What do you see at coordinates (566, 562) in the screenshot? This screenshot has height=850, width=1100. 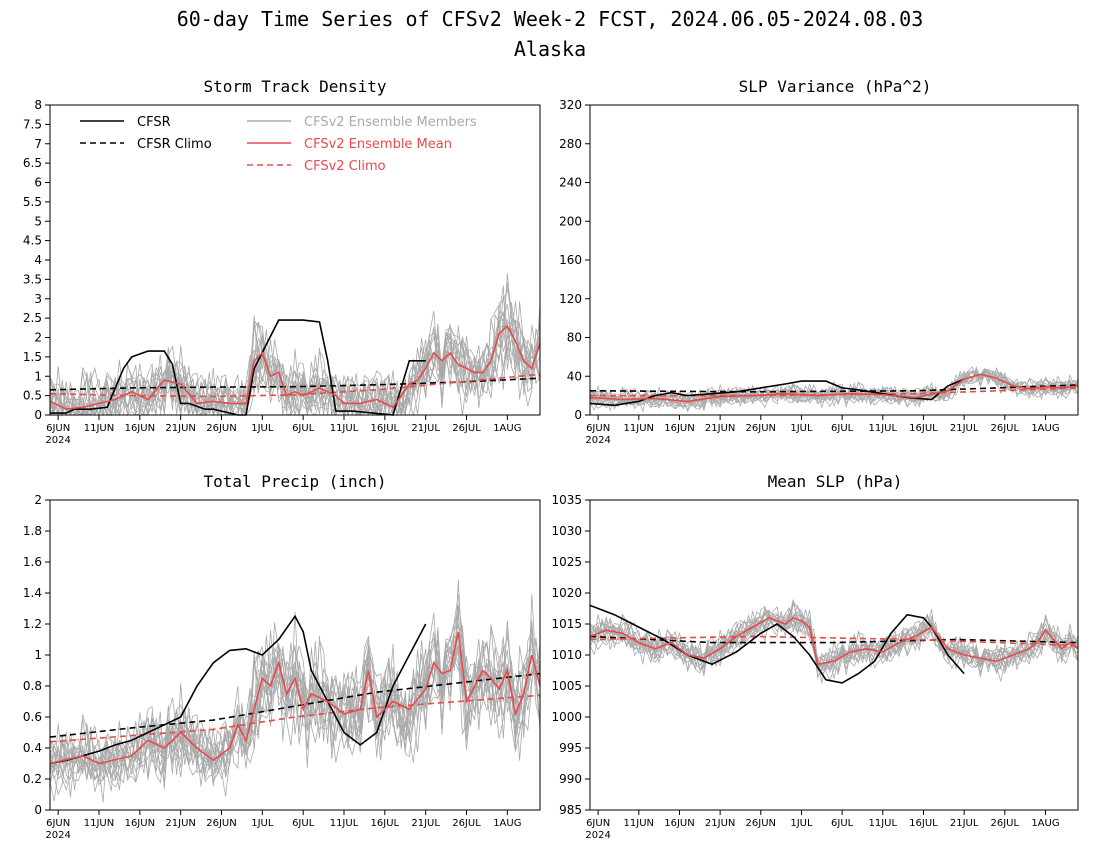 I see `y-tick-label: 1025` at bounding box center [566, 562].